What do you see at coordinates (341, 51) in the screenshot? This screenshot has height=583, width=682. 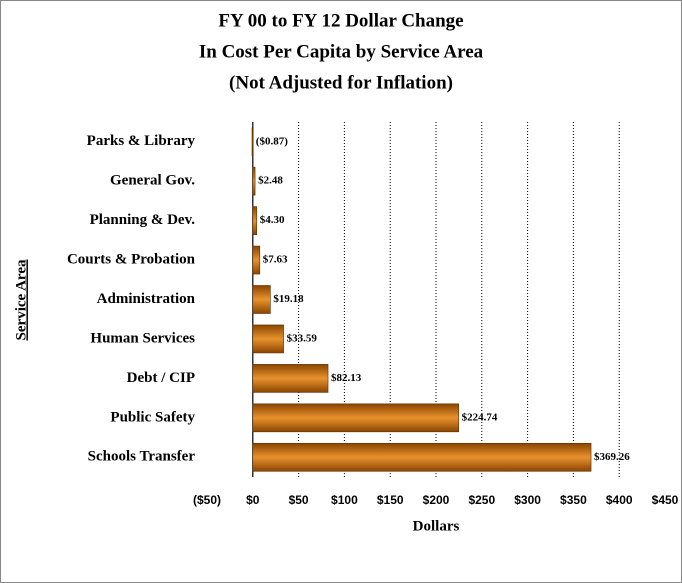 I see `chart-title: In Cost Per Capita by Service Area` at bounding box center [341, 51].